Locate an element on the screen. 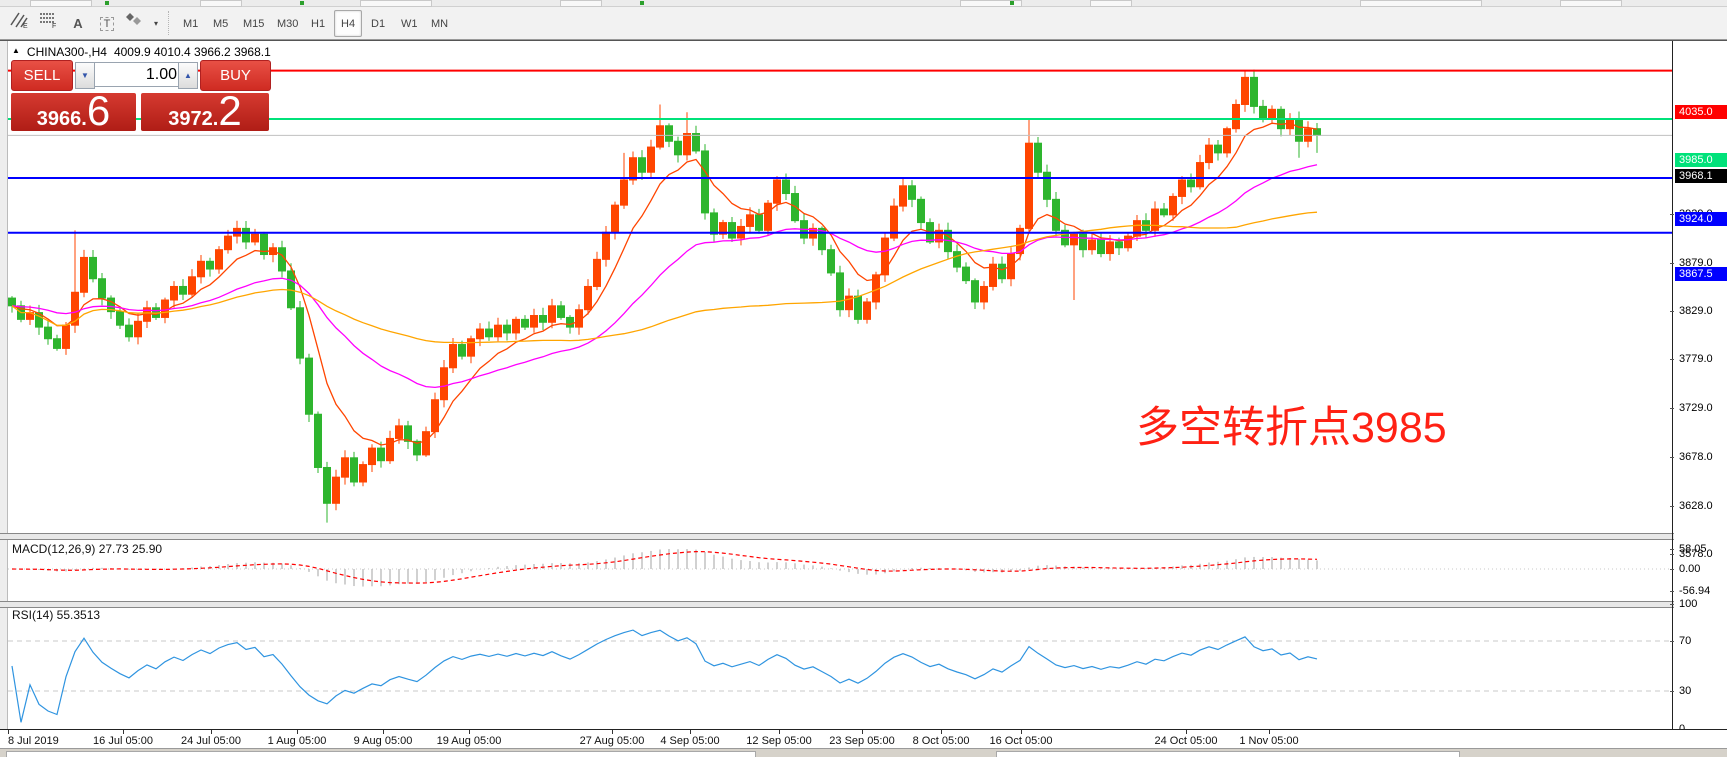 This screenshot has width=1727, height=757. pitchfork-icon: E is located at coordinates (22, 23).